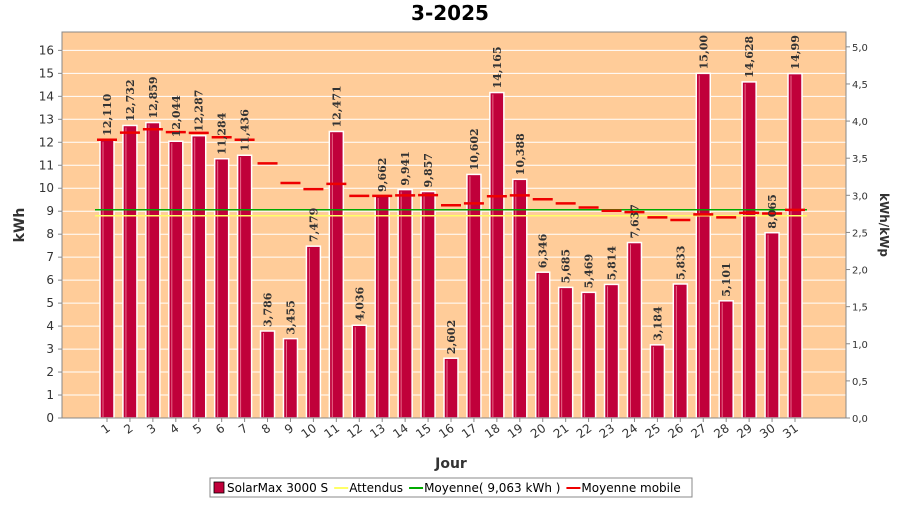 This screenshot has width=900, height=505. Describe the element at coordinates (50, 326) in the screenshot. I see `y-tick-label: 4` at that location.